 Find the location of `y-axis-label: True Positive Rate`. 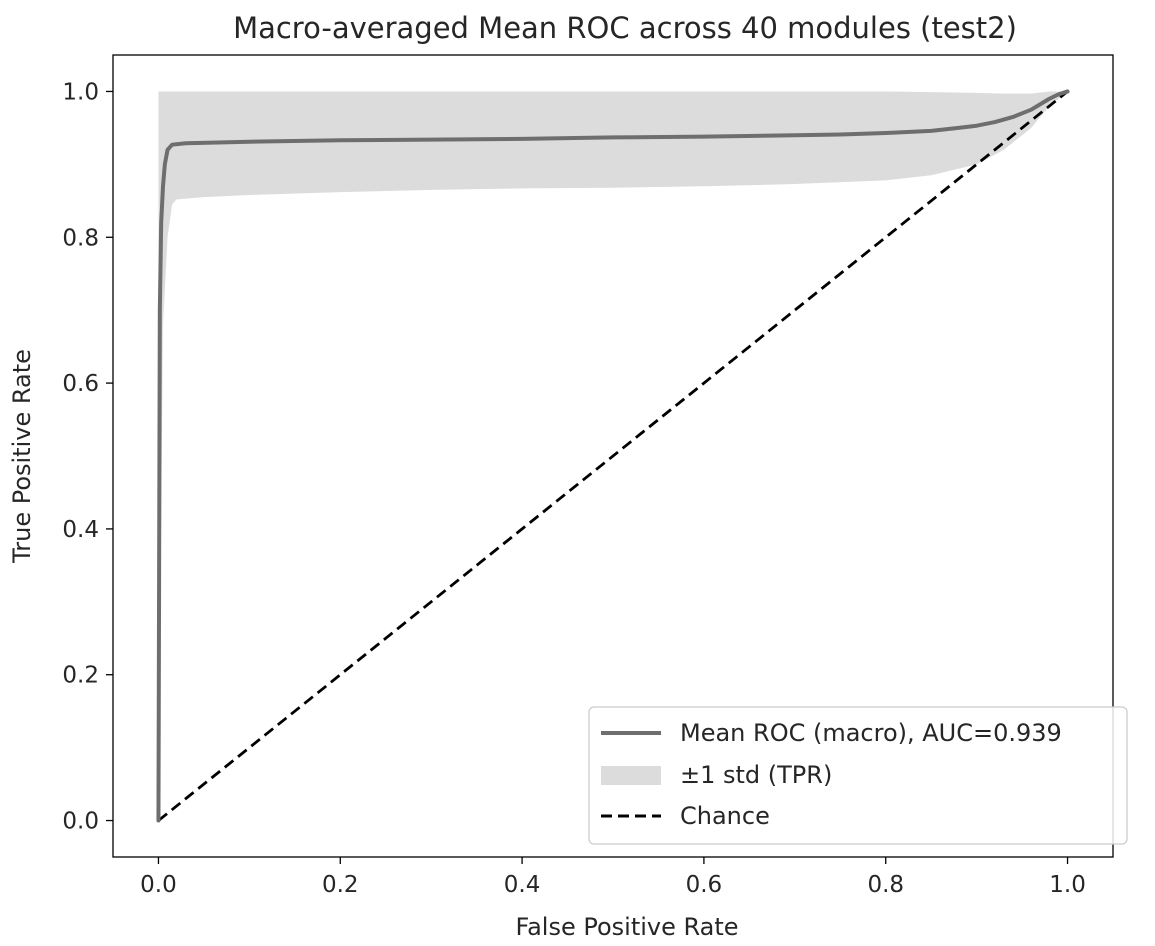

y-axis-label: True Positive Rate is located at coordinates (22, 456).